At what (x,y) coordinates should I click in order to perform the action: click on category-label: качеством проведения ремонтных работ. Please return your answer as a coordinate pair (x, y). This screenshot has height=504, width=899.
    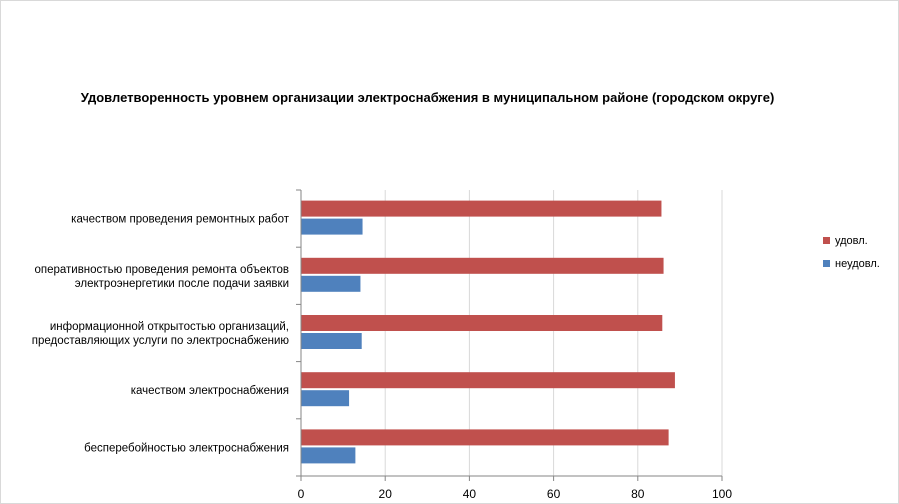
    Looking at the image, I should click on (180, 220).